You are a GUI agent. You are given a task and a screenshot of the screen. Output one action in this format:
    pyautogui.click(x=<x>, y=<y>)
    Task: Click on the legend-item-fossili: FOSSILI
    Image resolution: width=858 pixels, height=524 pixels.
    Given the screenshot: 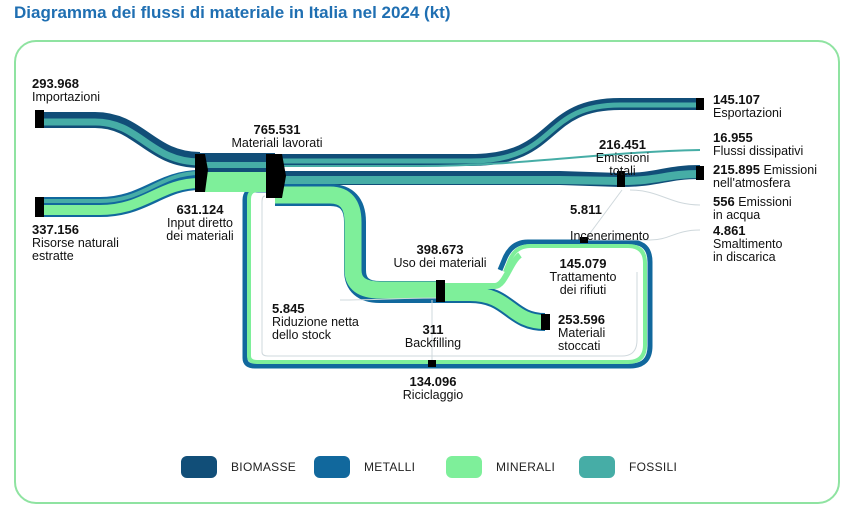 What is the action you would take?
    pyautogui.click(x=628, y=467)
    